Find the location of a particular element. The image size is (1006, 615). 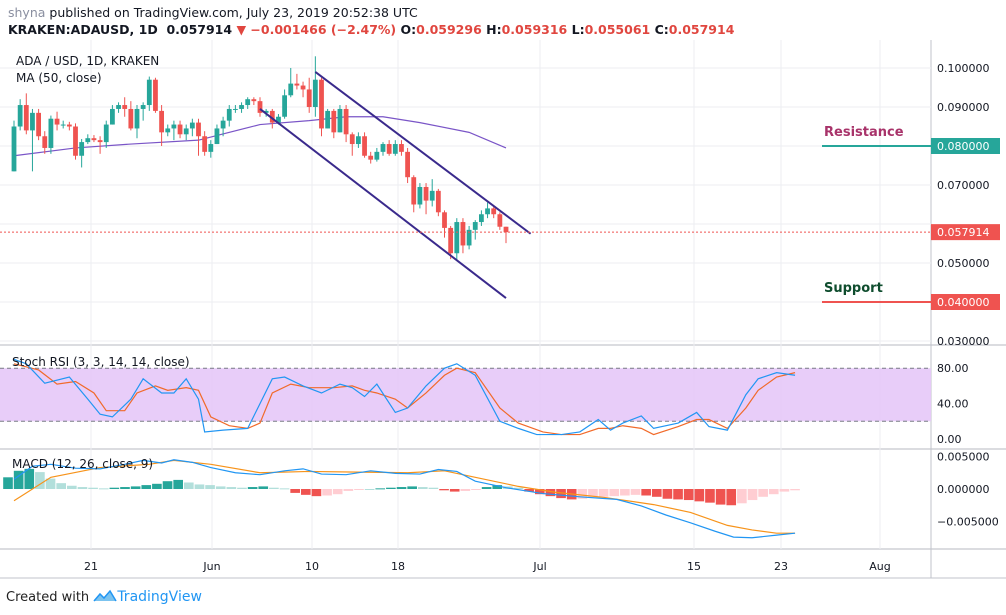

tradingview-brand: TradingView is located at coordinates (159, 597).